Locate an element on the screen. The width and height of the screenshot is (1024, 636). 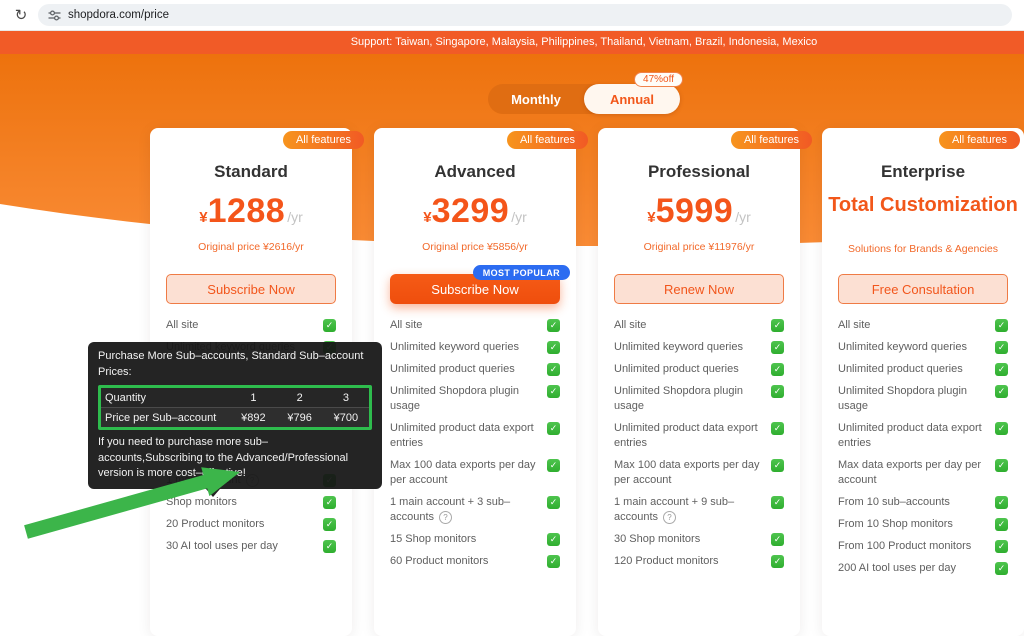
cta-wrap: MOST POPULAR Subscribe Now is located at coordinates (475, 284).